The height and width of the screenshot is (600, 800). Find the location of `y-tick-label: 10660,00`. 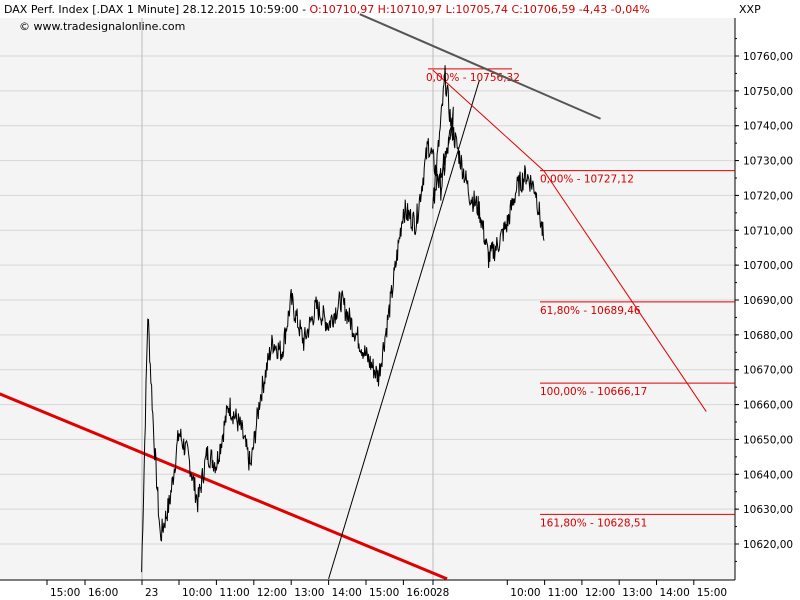

y-tick-label: 10660,00 is located at coordinates (768, 406).